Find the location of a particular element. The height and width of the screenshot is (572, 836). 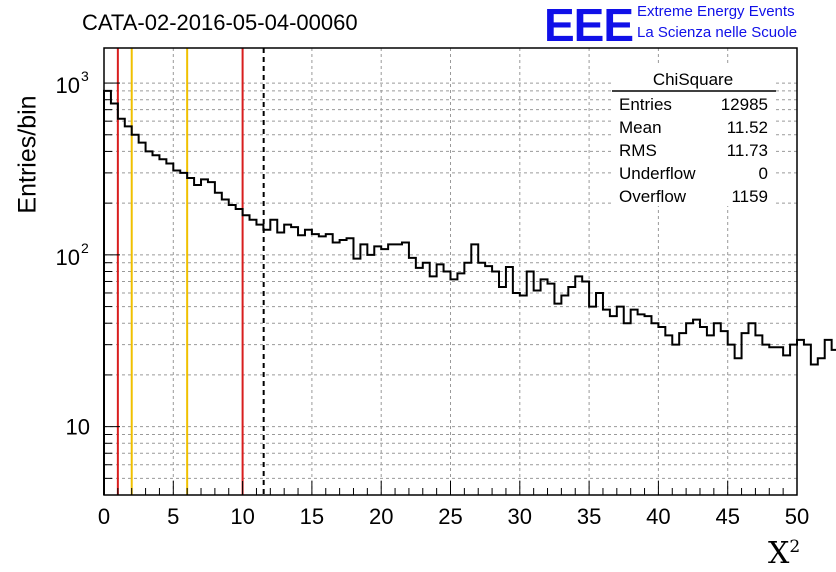

x-axis-label-exp: 2 is located at coordinates (795, 547).